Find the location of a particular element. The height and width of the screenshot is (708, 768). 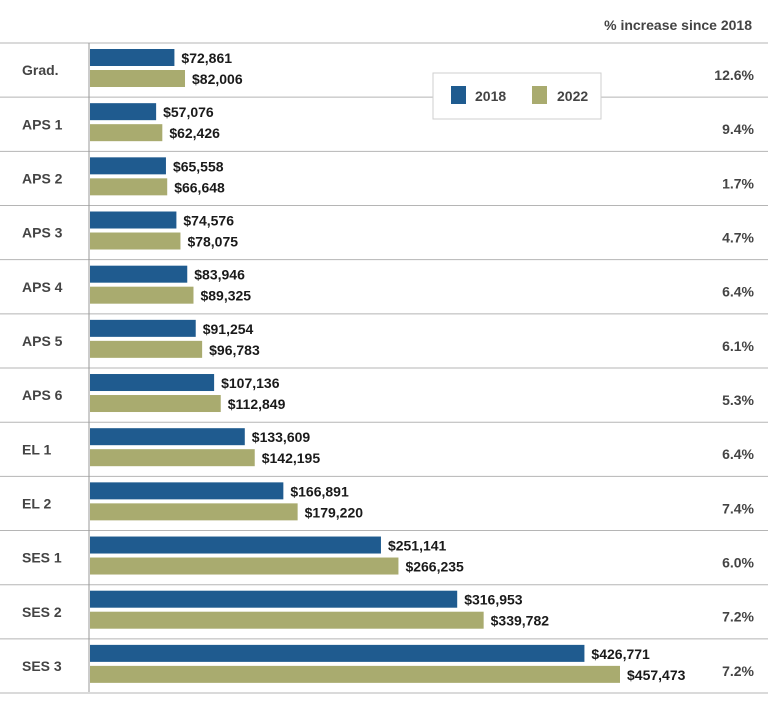

value-label-2022: $339,782 is located at coordinates (520, 621).